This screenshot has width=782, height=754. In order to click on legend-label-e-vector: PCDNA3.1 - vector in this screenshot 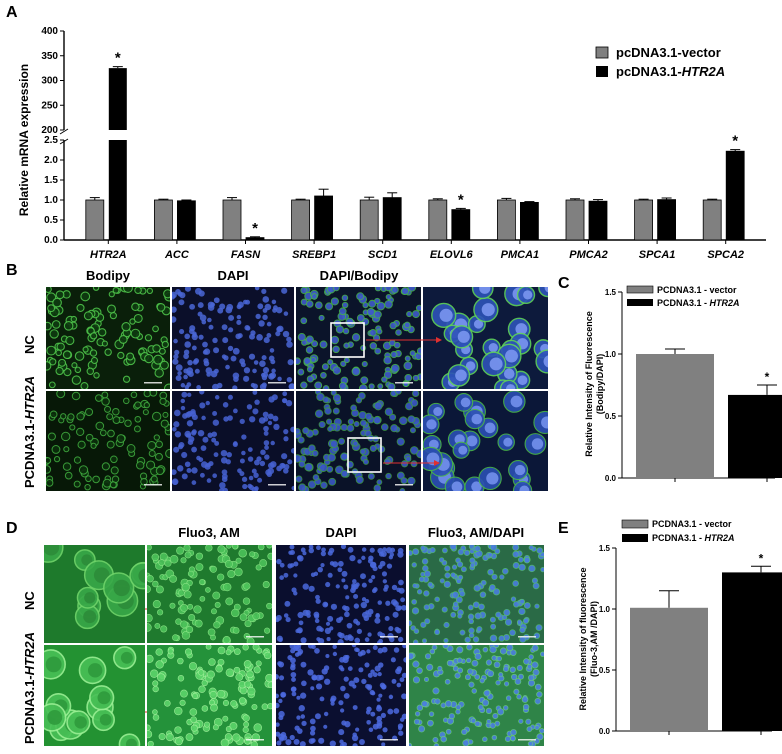, I will do `click(692, 524)`.